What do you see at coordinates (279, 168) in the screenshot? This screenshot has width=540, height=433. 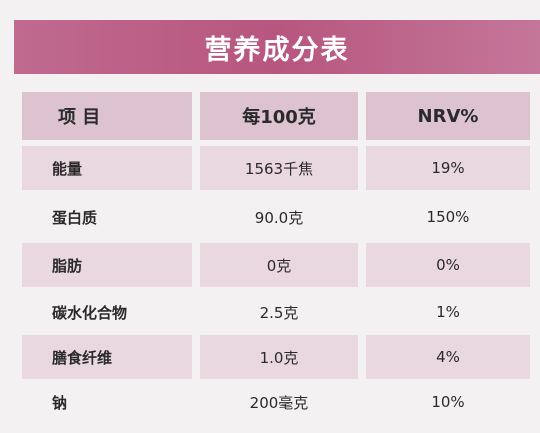 I see `row-value: 1563千焦` at bounding box center [279, 168].